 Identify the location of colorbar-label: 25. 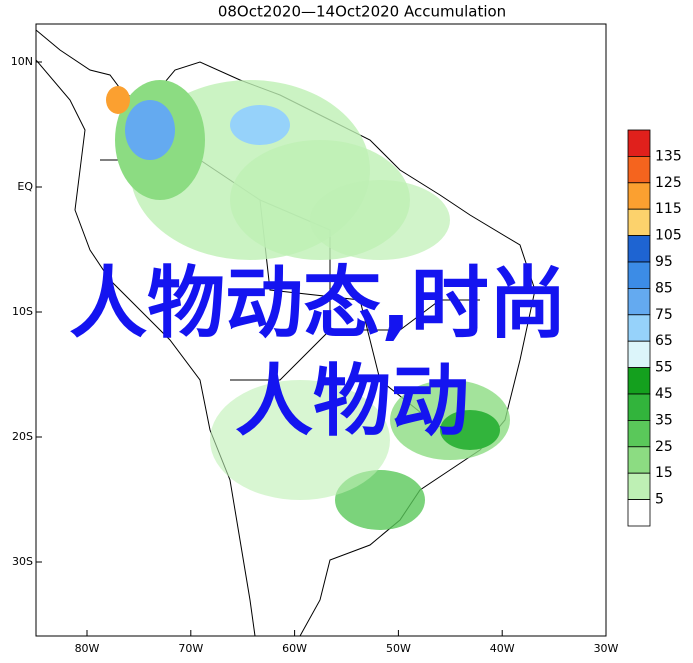
(664, 447).